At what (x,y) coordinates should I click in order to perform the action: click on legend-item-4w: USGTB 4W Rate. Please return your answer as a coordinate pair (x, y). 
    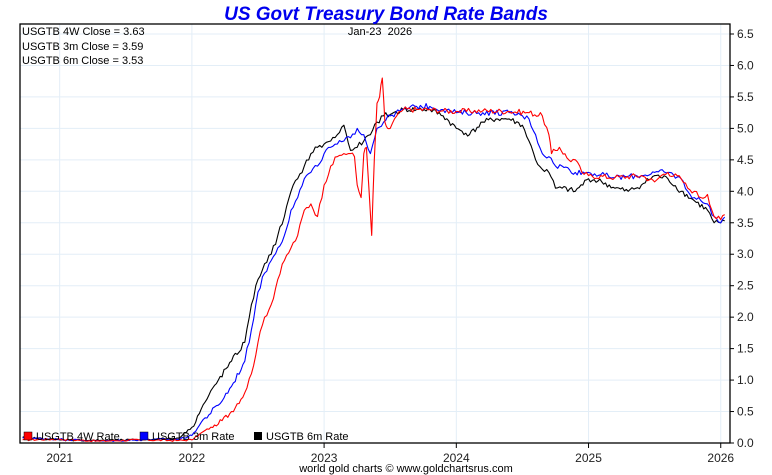
    Looking at the image, I should click on (71, 437).